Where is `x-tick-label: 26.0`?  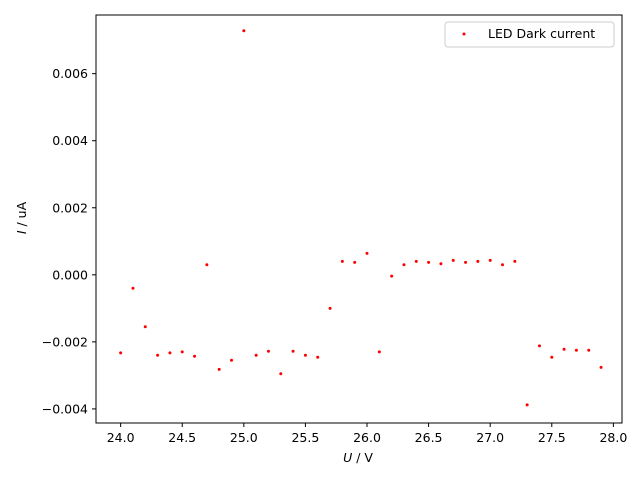
x-tick-label: 26.0 is located at coordinates (367, 437).